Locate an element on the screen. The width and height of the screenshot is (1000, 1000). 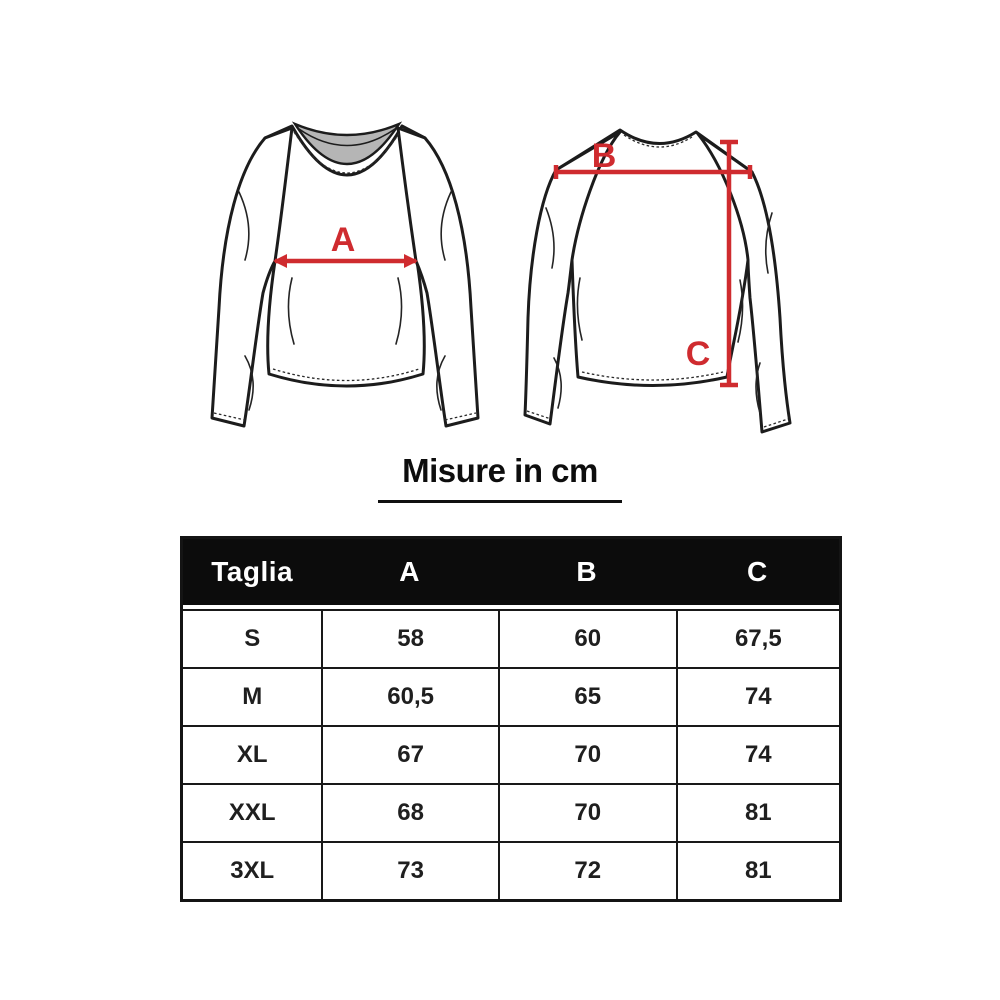
size-cell: 3XL is located at coordinates (252, 870).